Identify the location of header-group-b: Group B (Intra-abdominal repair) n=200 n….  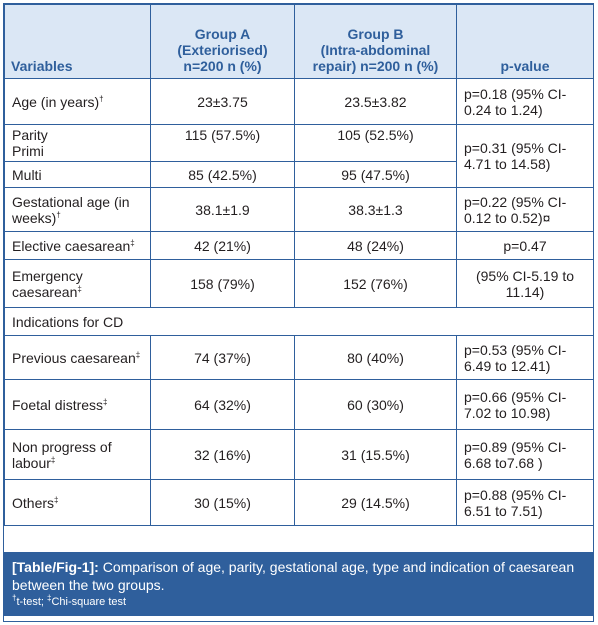
(375, 41).